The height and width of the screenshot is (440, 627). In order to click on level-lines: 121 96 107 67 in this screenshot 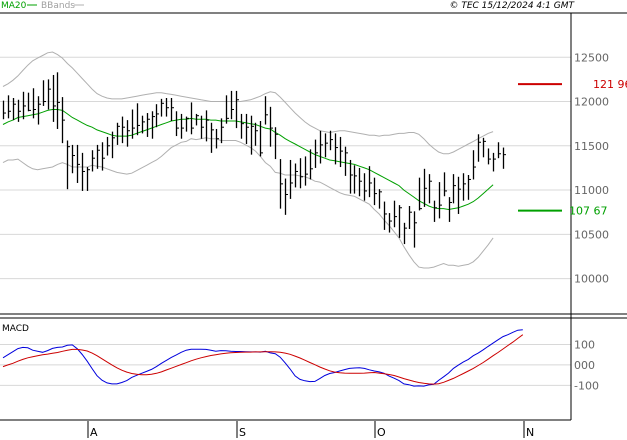, I will do `click(572, 148)`.